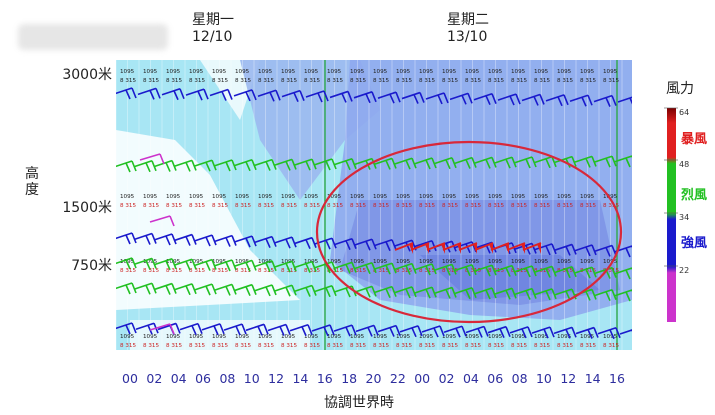  What do you see at coordinates (684, 217) in the screenshot?
I see `legend-threshold-34: 34` at bounding box center [684, 217].